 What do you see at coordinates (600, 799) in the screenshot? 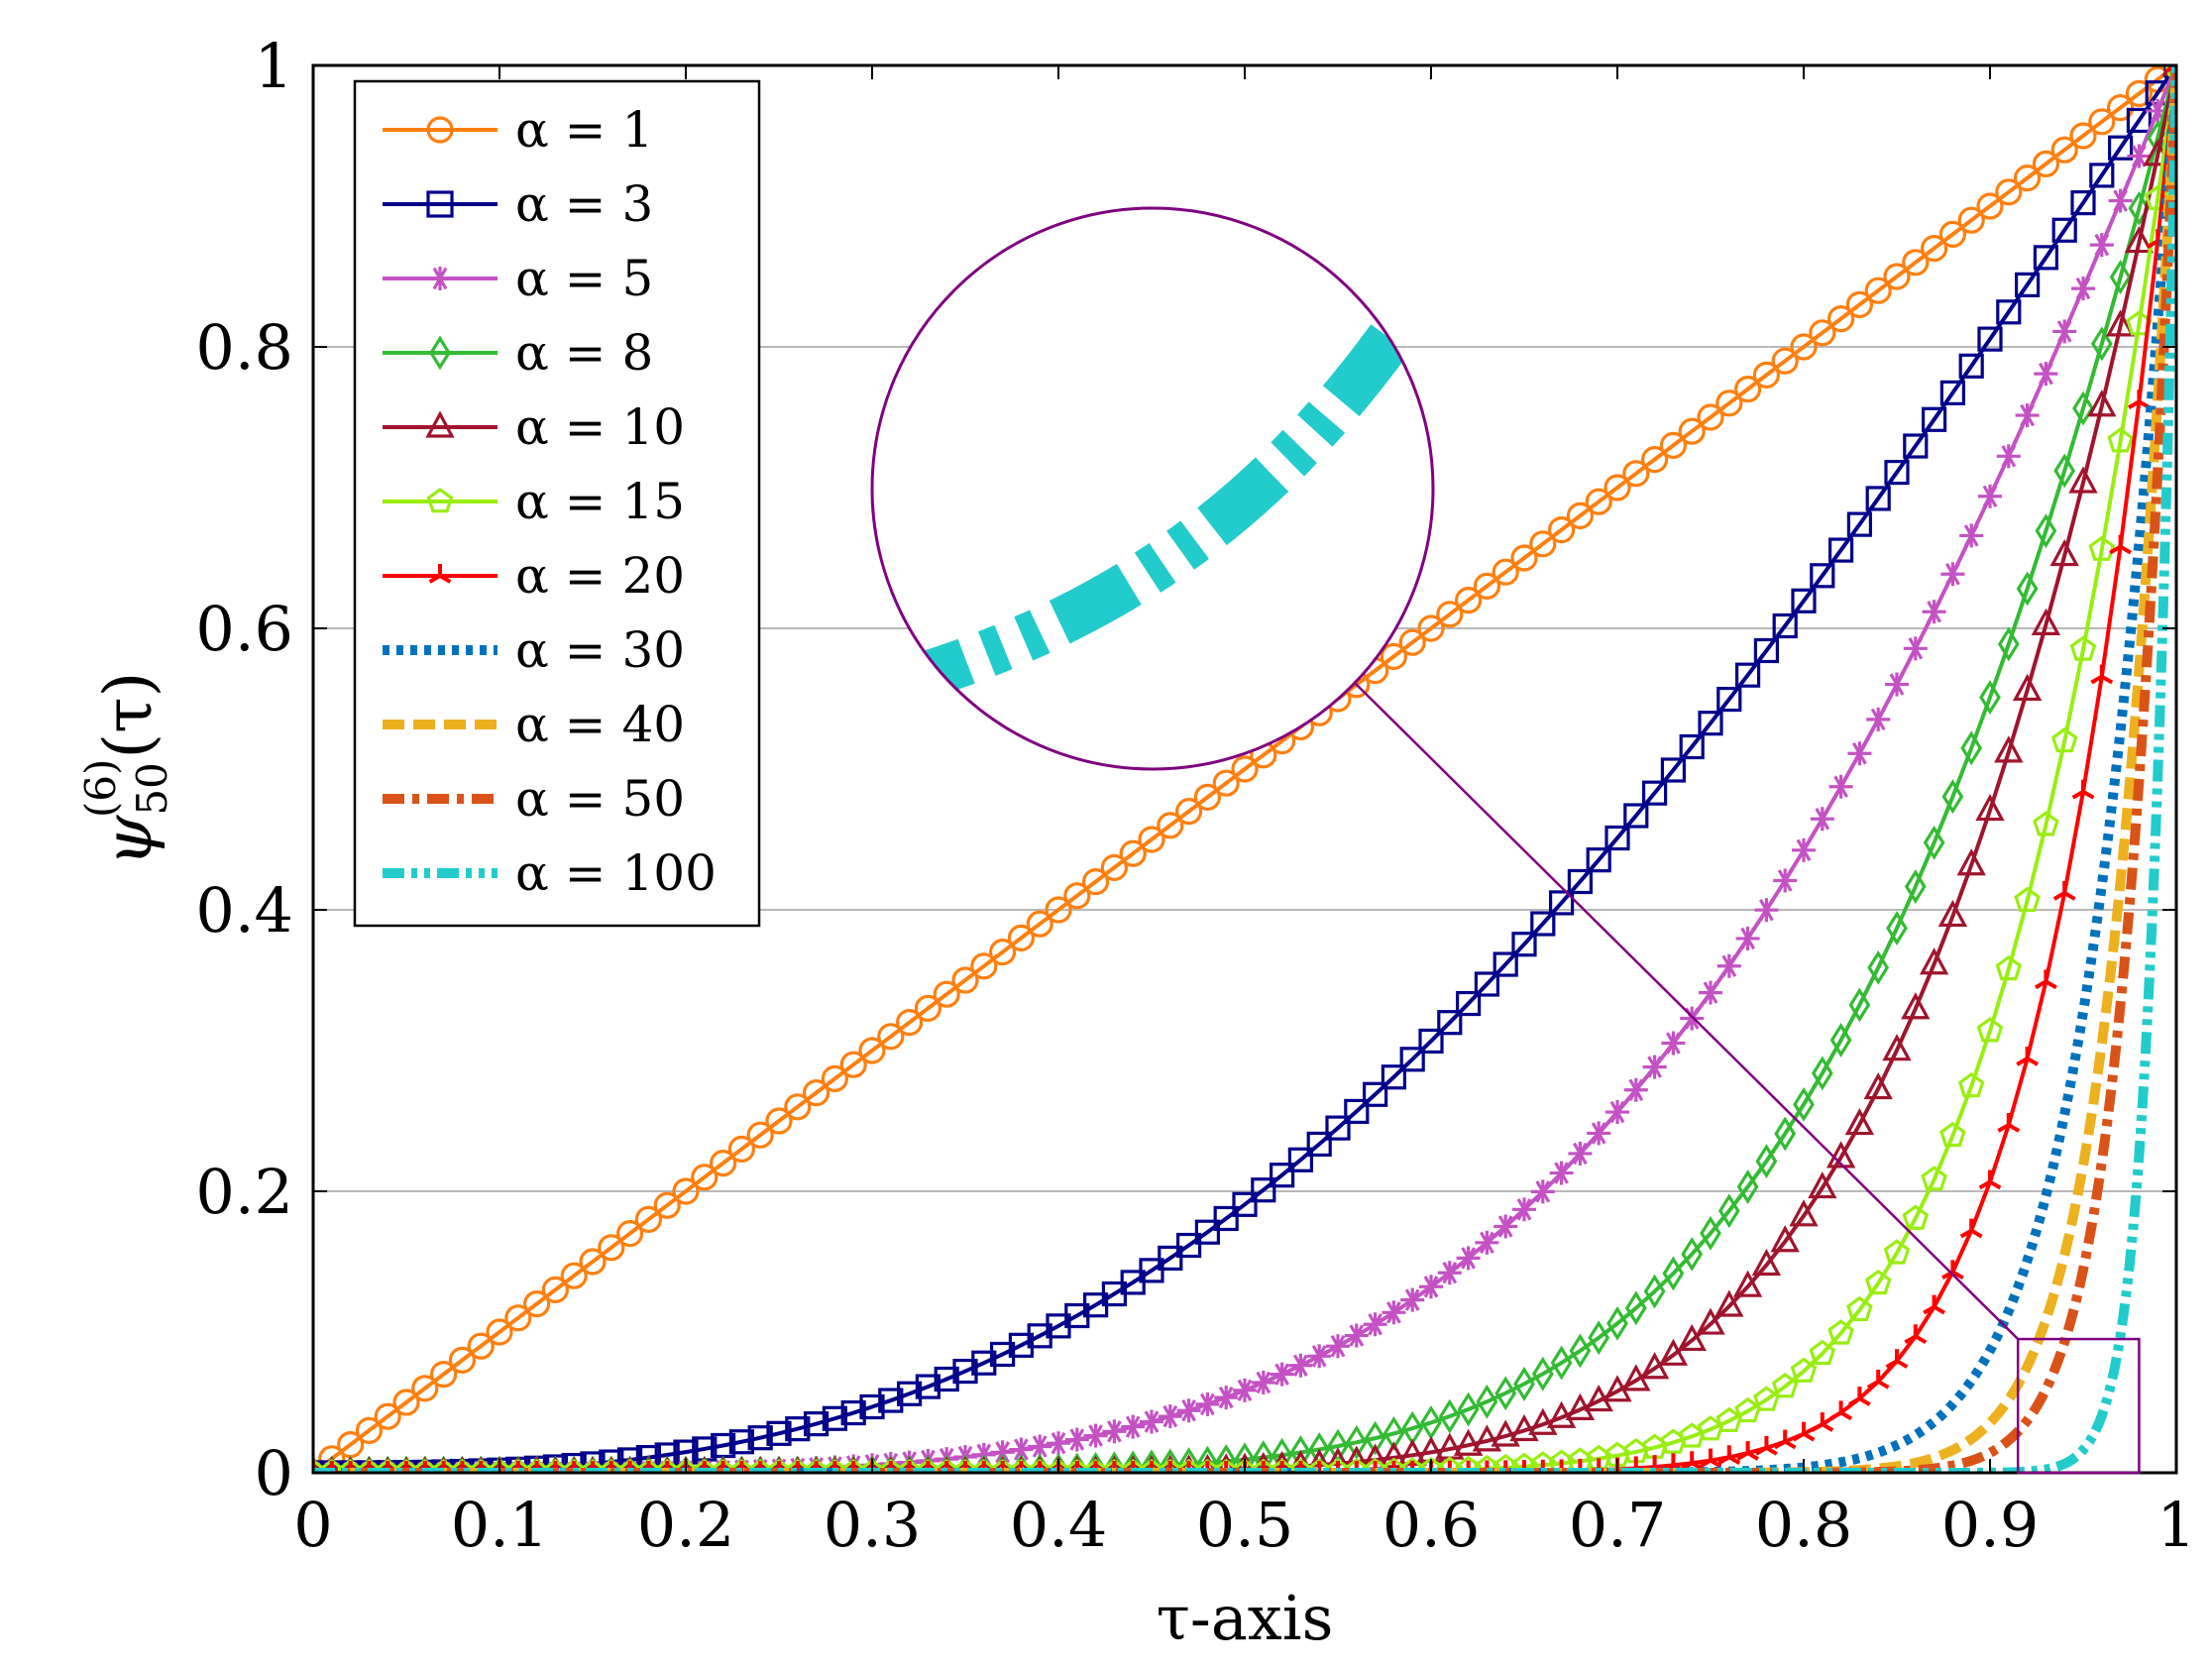
I see `legend-label: α = 50` at bounding box center [600, 799].